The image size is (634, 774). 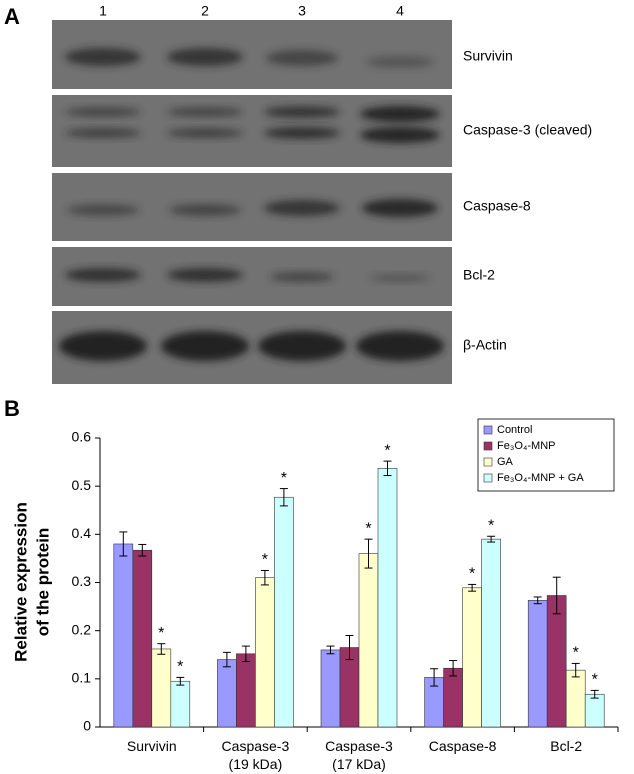 I want to click on lane-label: 3, so click(x=302, y=11).